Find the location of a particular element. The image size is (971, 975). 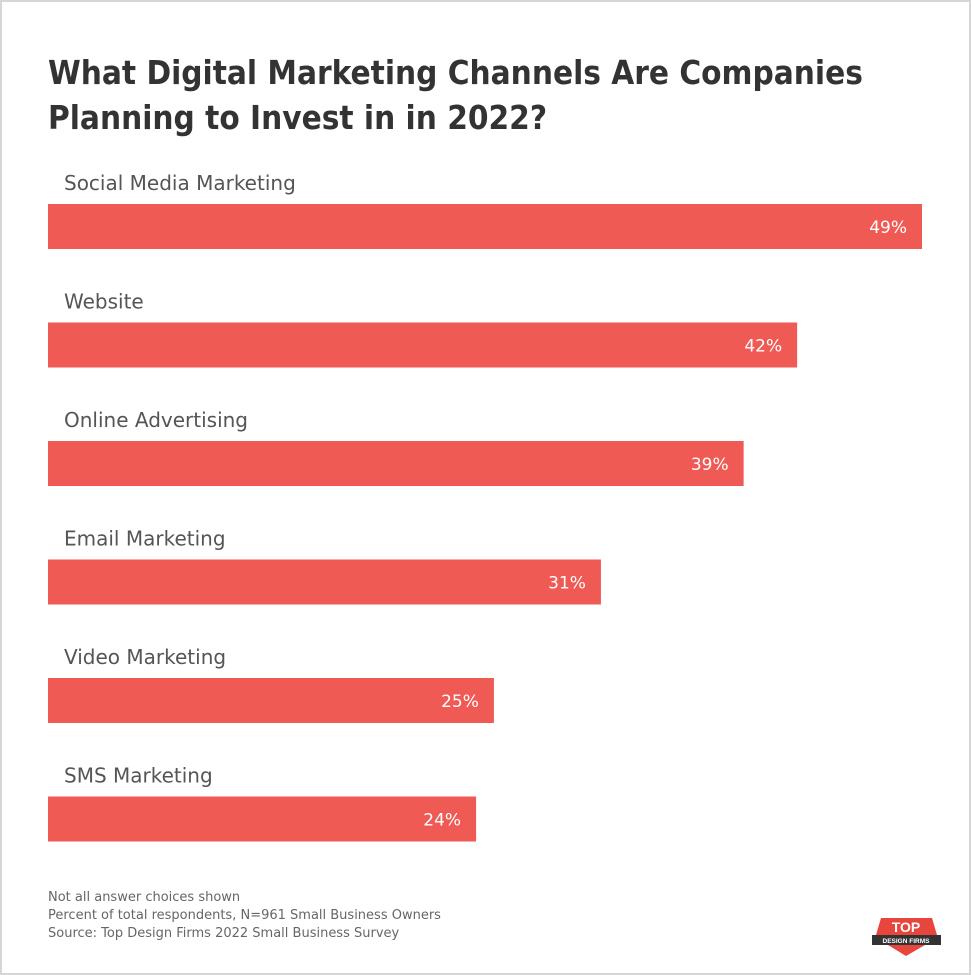

value-label: 31% is located at coordinates (567, 584).